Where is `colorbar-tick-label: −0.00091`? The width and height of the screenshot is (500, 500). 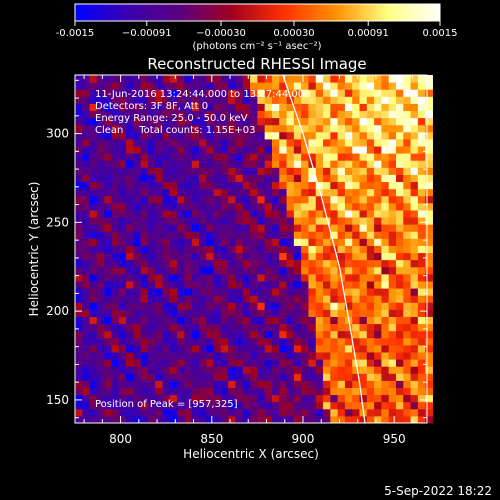
colorbar-tick-label: −0.00091 is located at coordinates (147, 33).